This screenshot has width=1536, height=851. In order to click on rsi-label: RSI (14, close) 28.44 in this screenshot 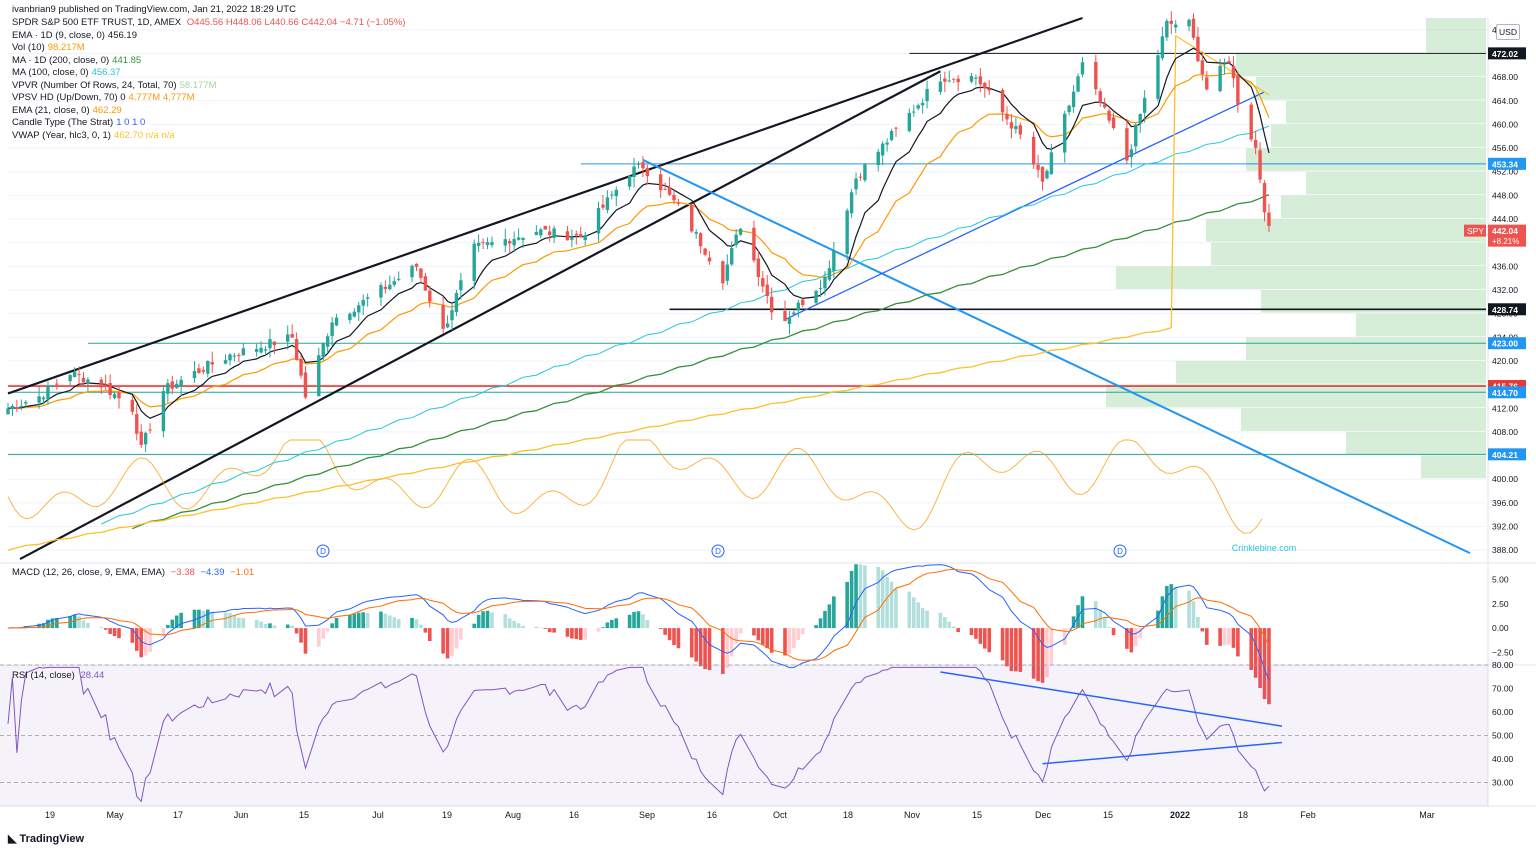, I will do `click(58, 675)`.